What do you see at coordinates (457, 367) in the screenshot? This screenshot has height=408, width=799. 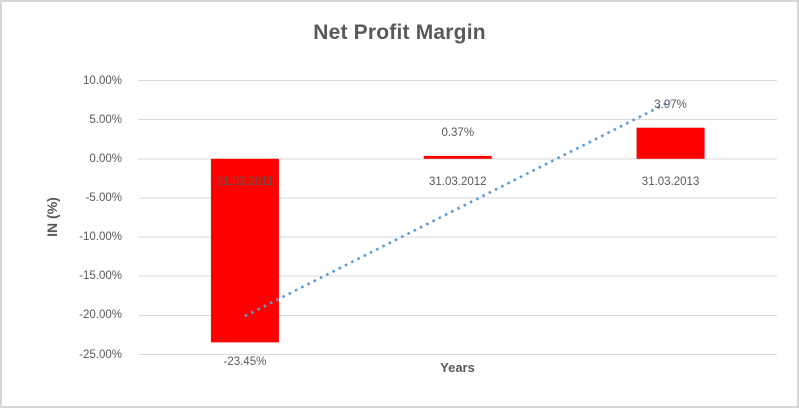 I see `x-axis-title: Years` at bounding box center [457, 367].